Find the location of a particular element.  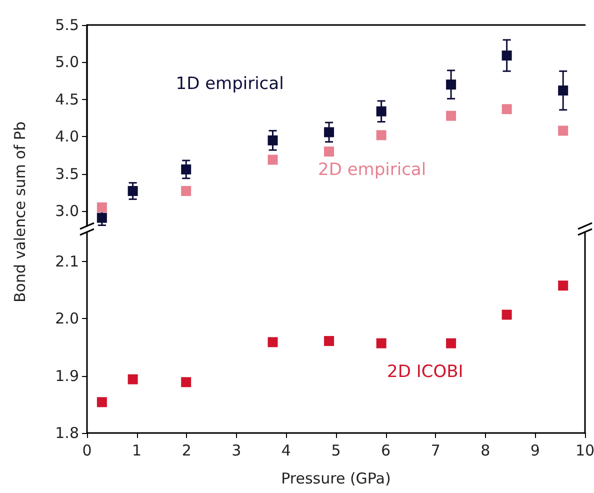

y-tick-label: 1.8 is located at coordinates (67, 433).